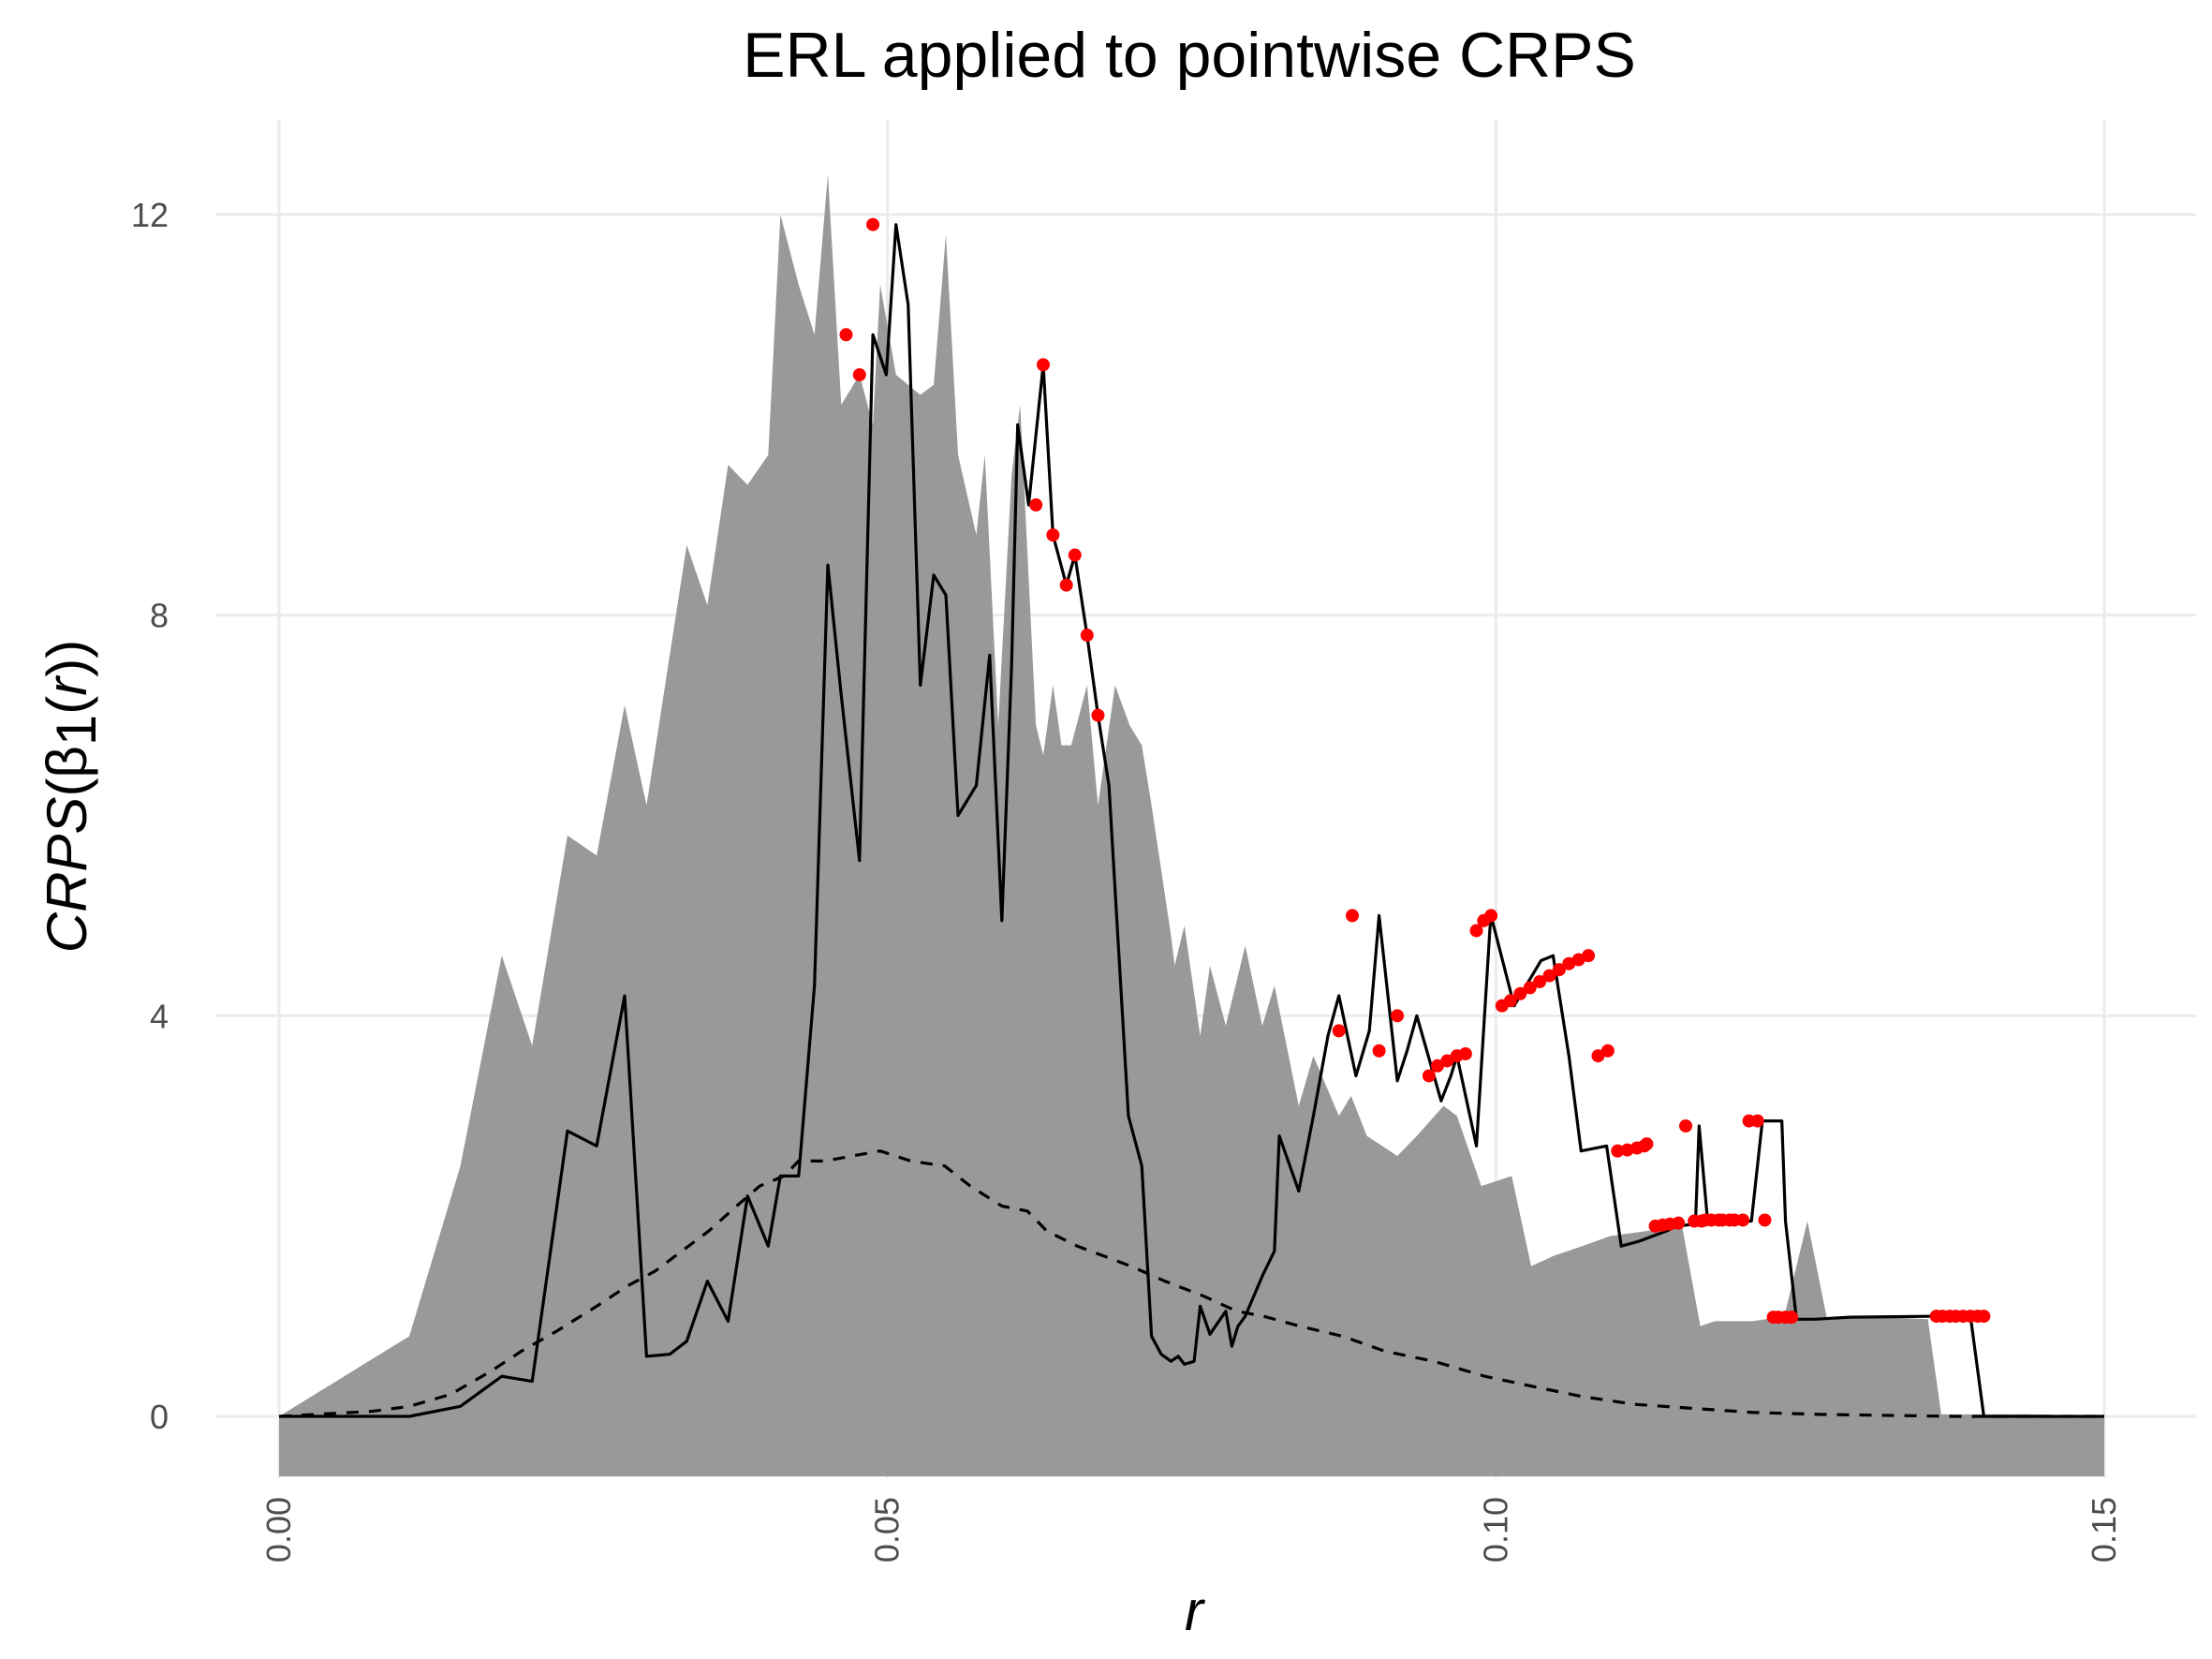 The height and width of the screenshot is (1659, 2212). I want to click on dashed-reference-line, so click(1191, 1283).